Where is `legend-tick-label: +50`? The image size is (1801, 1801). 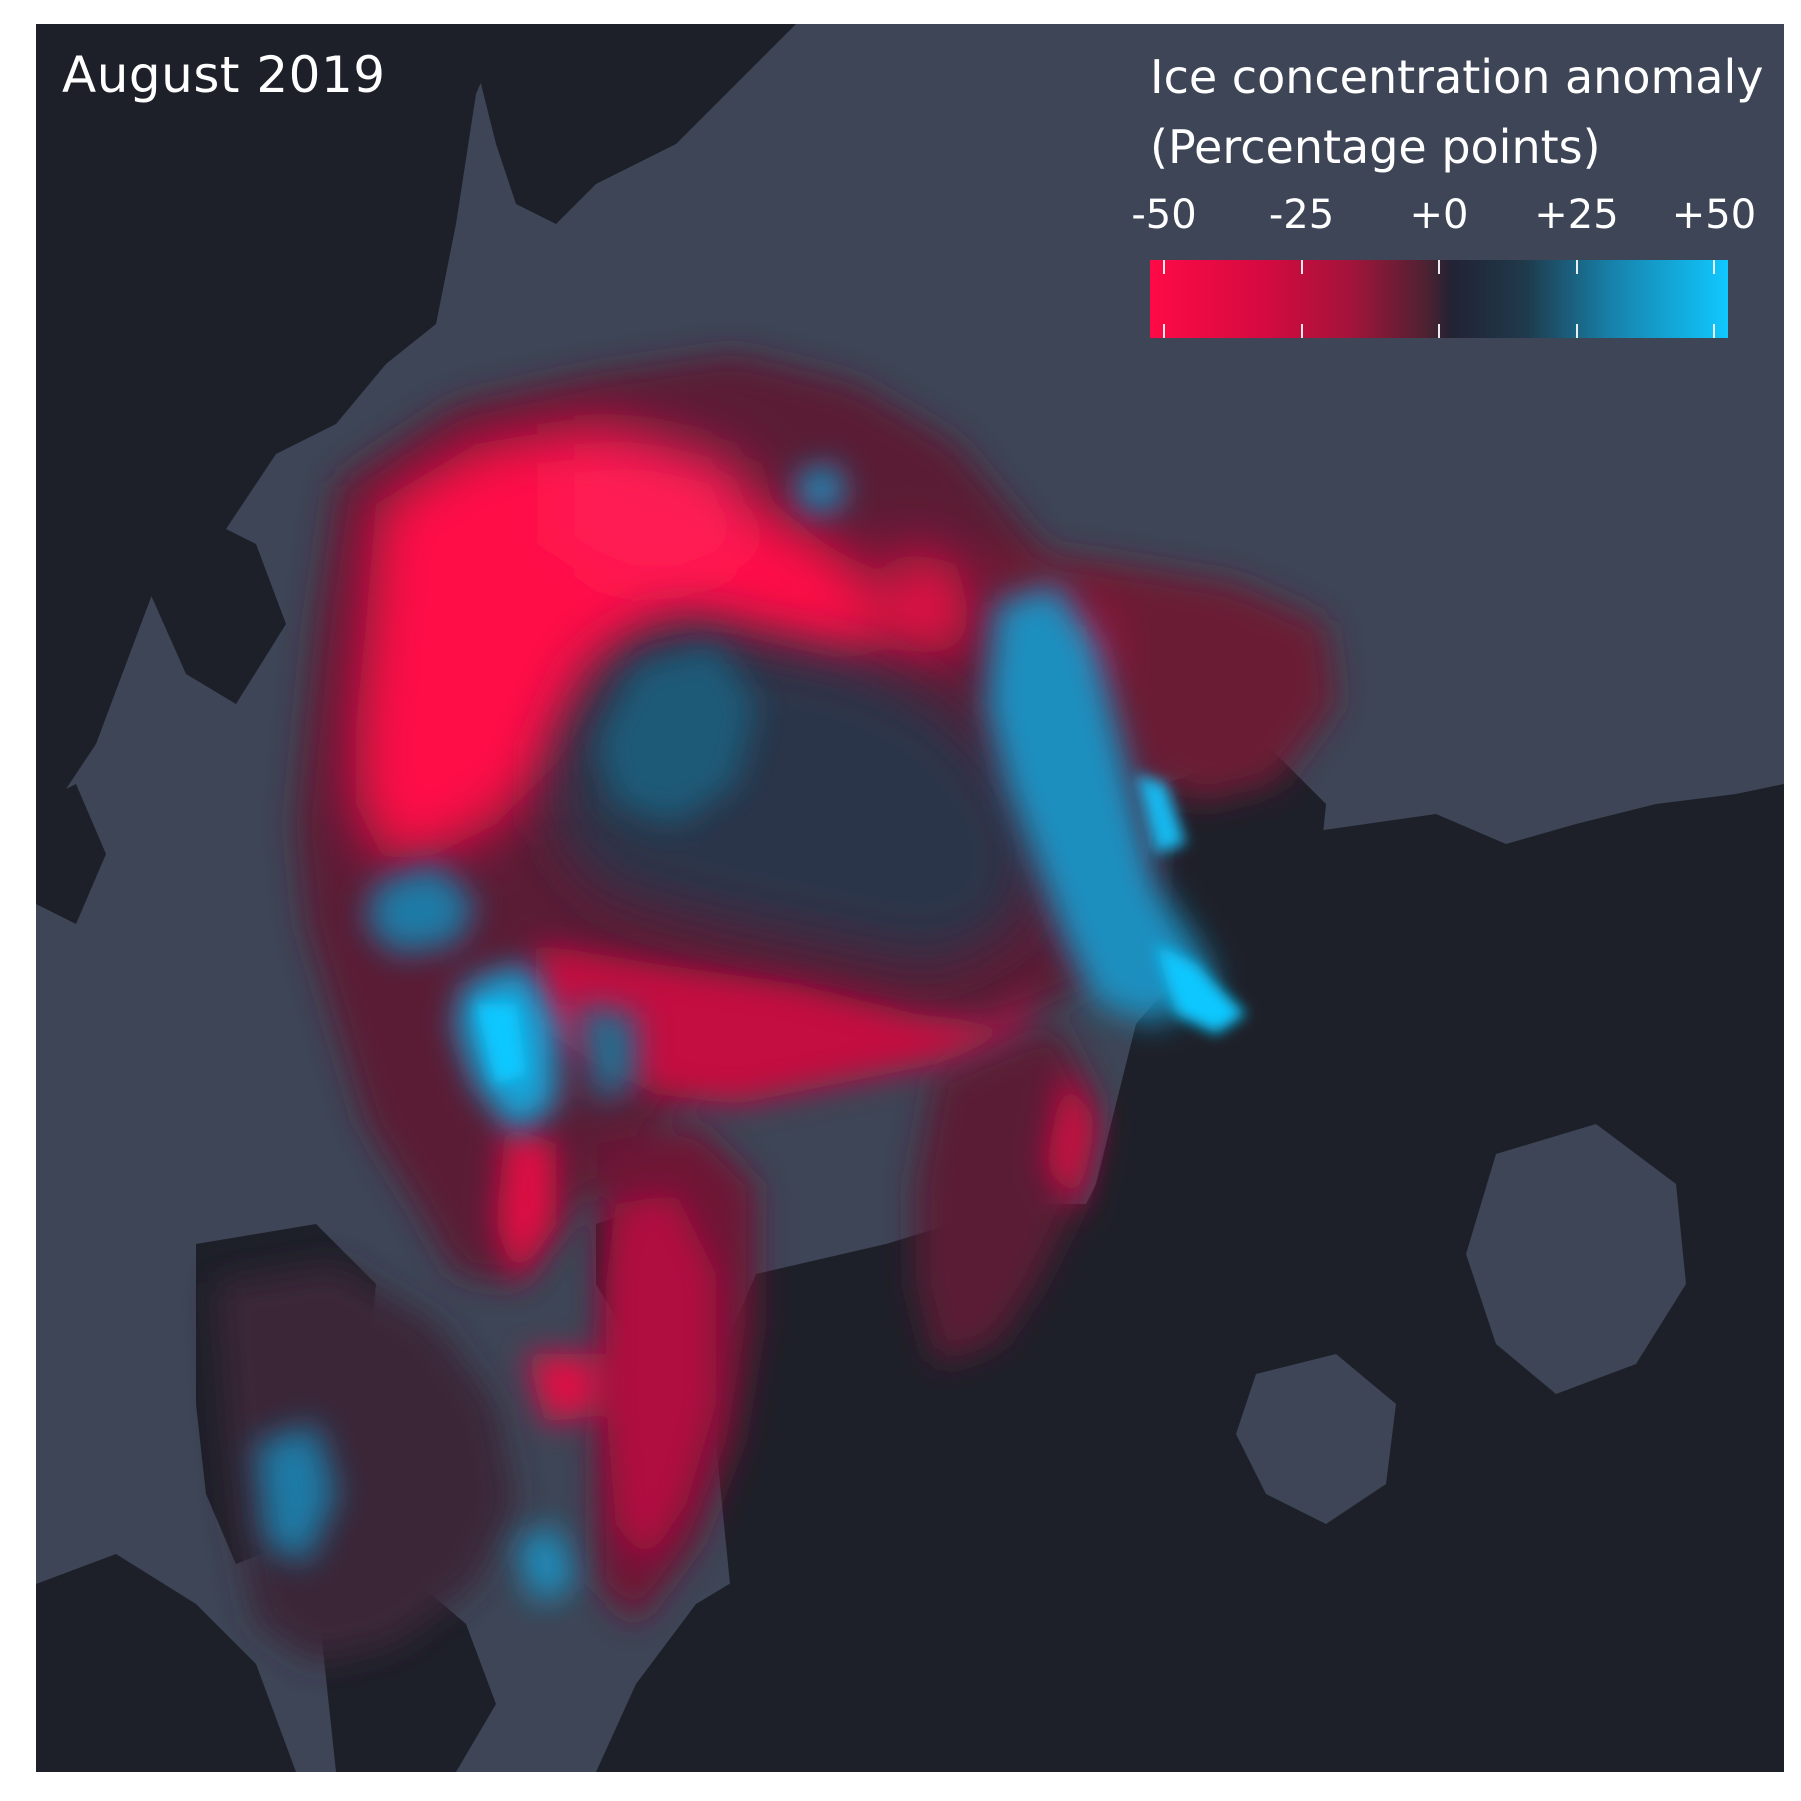
legend-tick-label: +50 is located at coordinates (1714, 215).